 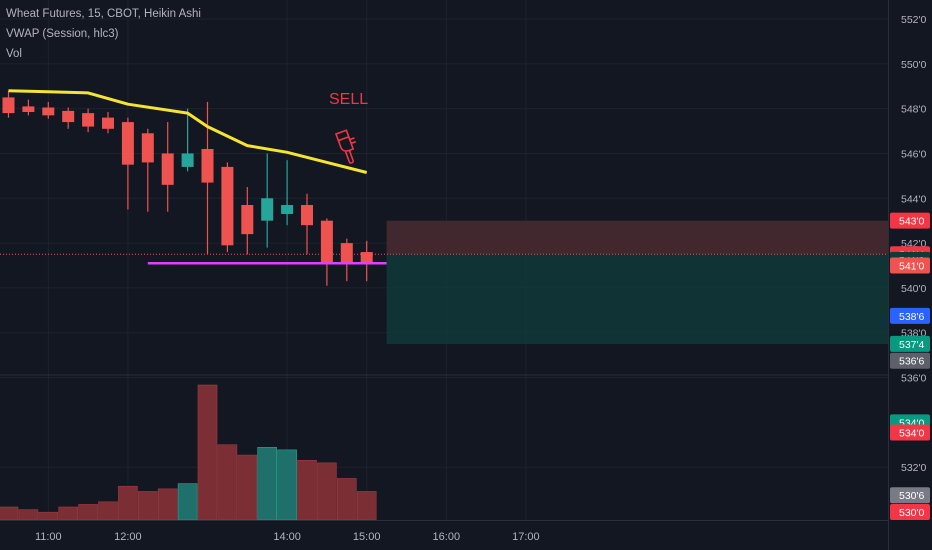 What do you see at coordinates (348, 99) in the screenshot?
I see `sell-annotation: SELL` at bounding box center [348, 99].